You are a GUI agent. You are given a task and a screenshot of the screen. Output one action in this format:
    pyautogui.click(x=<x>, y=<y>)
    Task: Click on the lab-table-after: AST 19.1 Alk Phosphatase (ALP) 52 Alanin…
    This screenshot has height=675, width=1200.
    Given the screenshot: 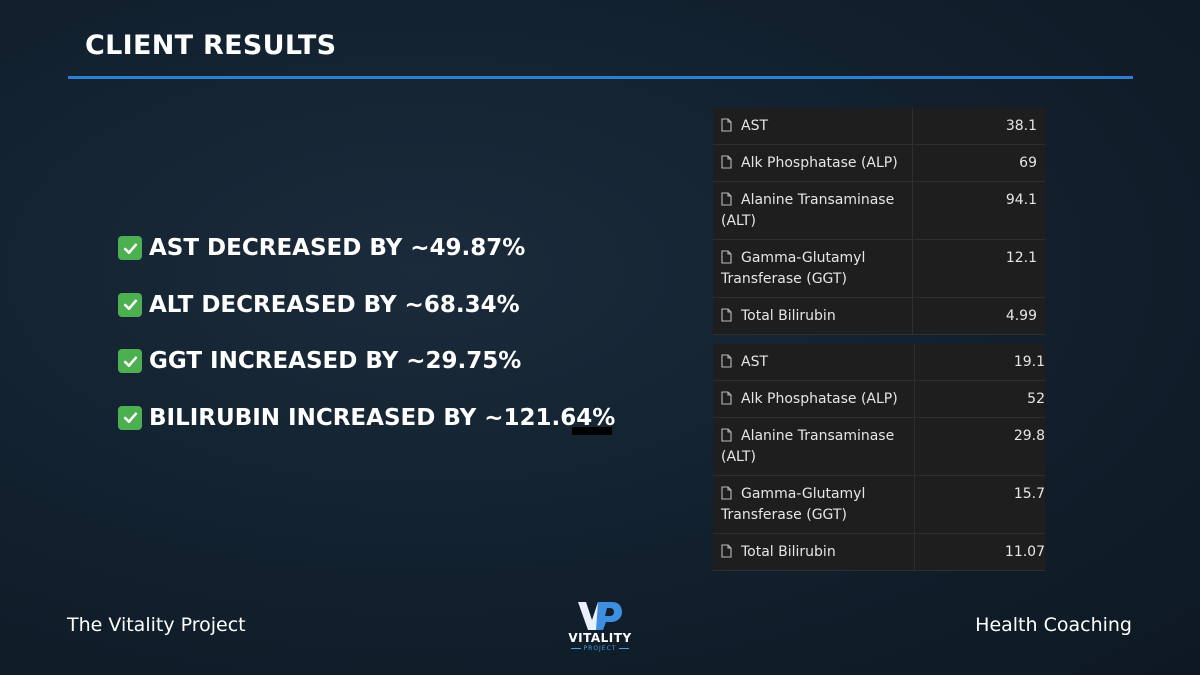 What is the action you would take?
    pyautogui.click(x=879, y=457)
    